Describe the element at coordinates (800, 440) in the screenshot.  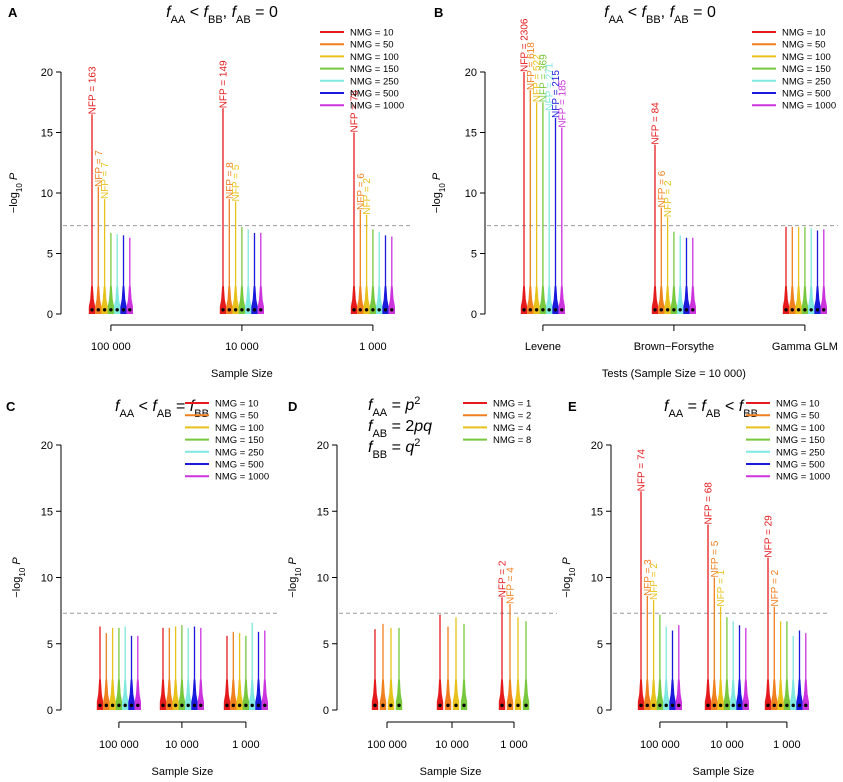
I see `legend-label: NMG = 150` at that location.